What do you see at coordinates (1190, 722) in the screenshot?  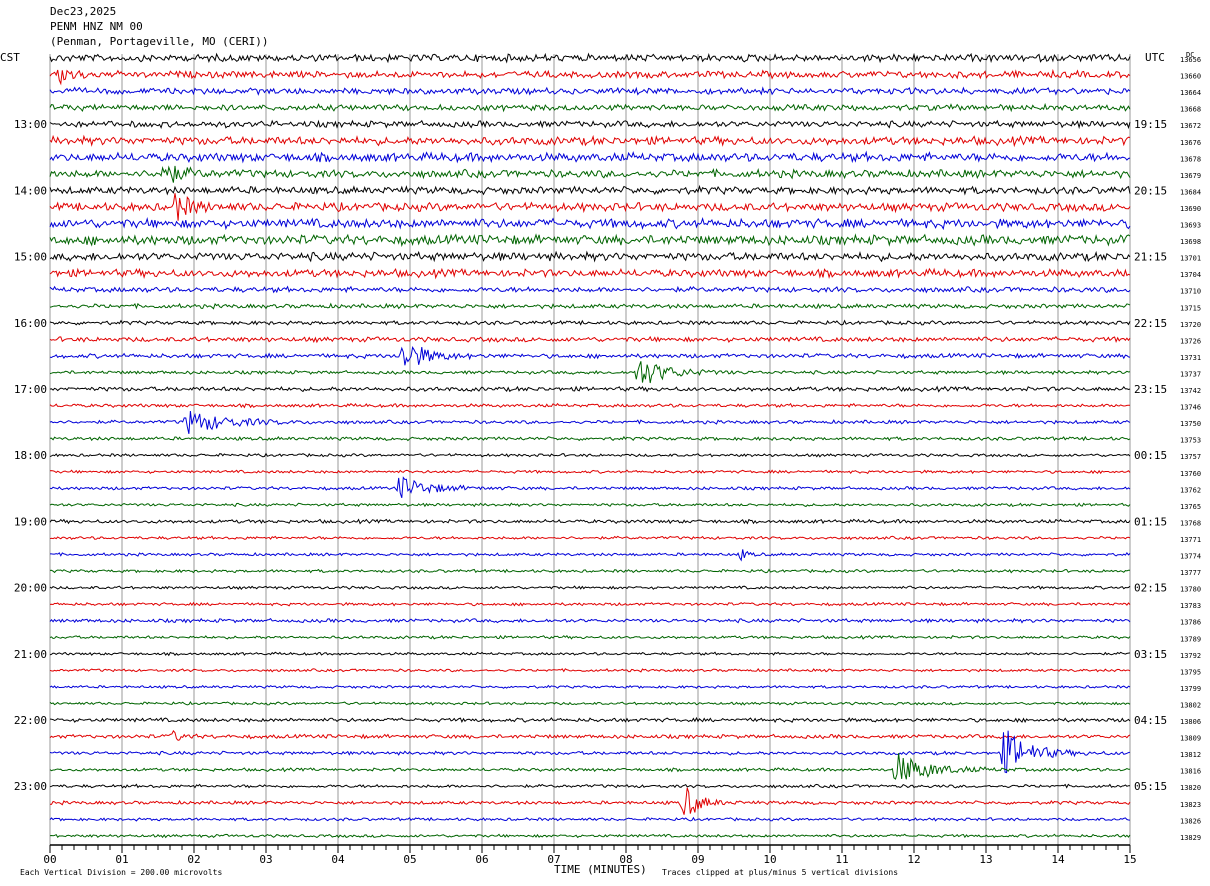 I see `dc-offset-label: 13806` at bounding box center [1190, 722].